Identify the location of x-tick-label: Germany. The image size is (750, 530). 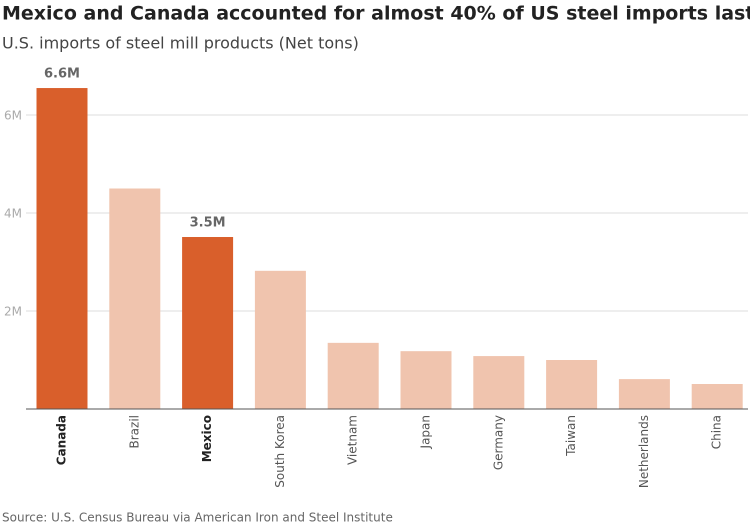
(498, 442).